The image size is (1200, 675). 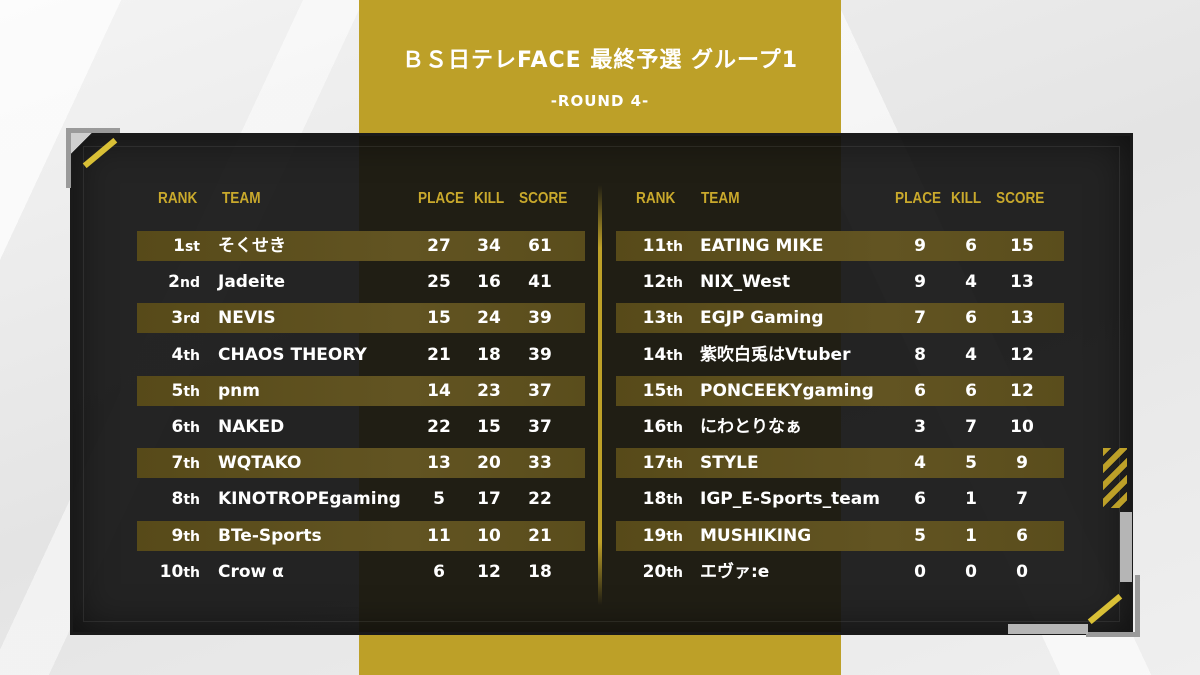 What do you see at coordinates (720, 198) in the screenshot?
I see `header-team-right: TEAM` at bounding box center [720, 198].